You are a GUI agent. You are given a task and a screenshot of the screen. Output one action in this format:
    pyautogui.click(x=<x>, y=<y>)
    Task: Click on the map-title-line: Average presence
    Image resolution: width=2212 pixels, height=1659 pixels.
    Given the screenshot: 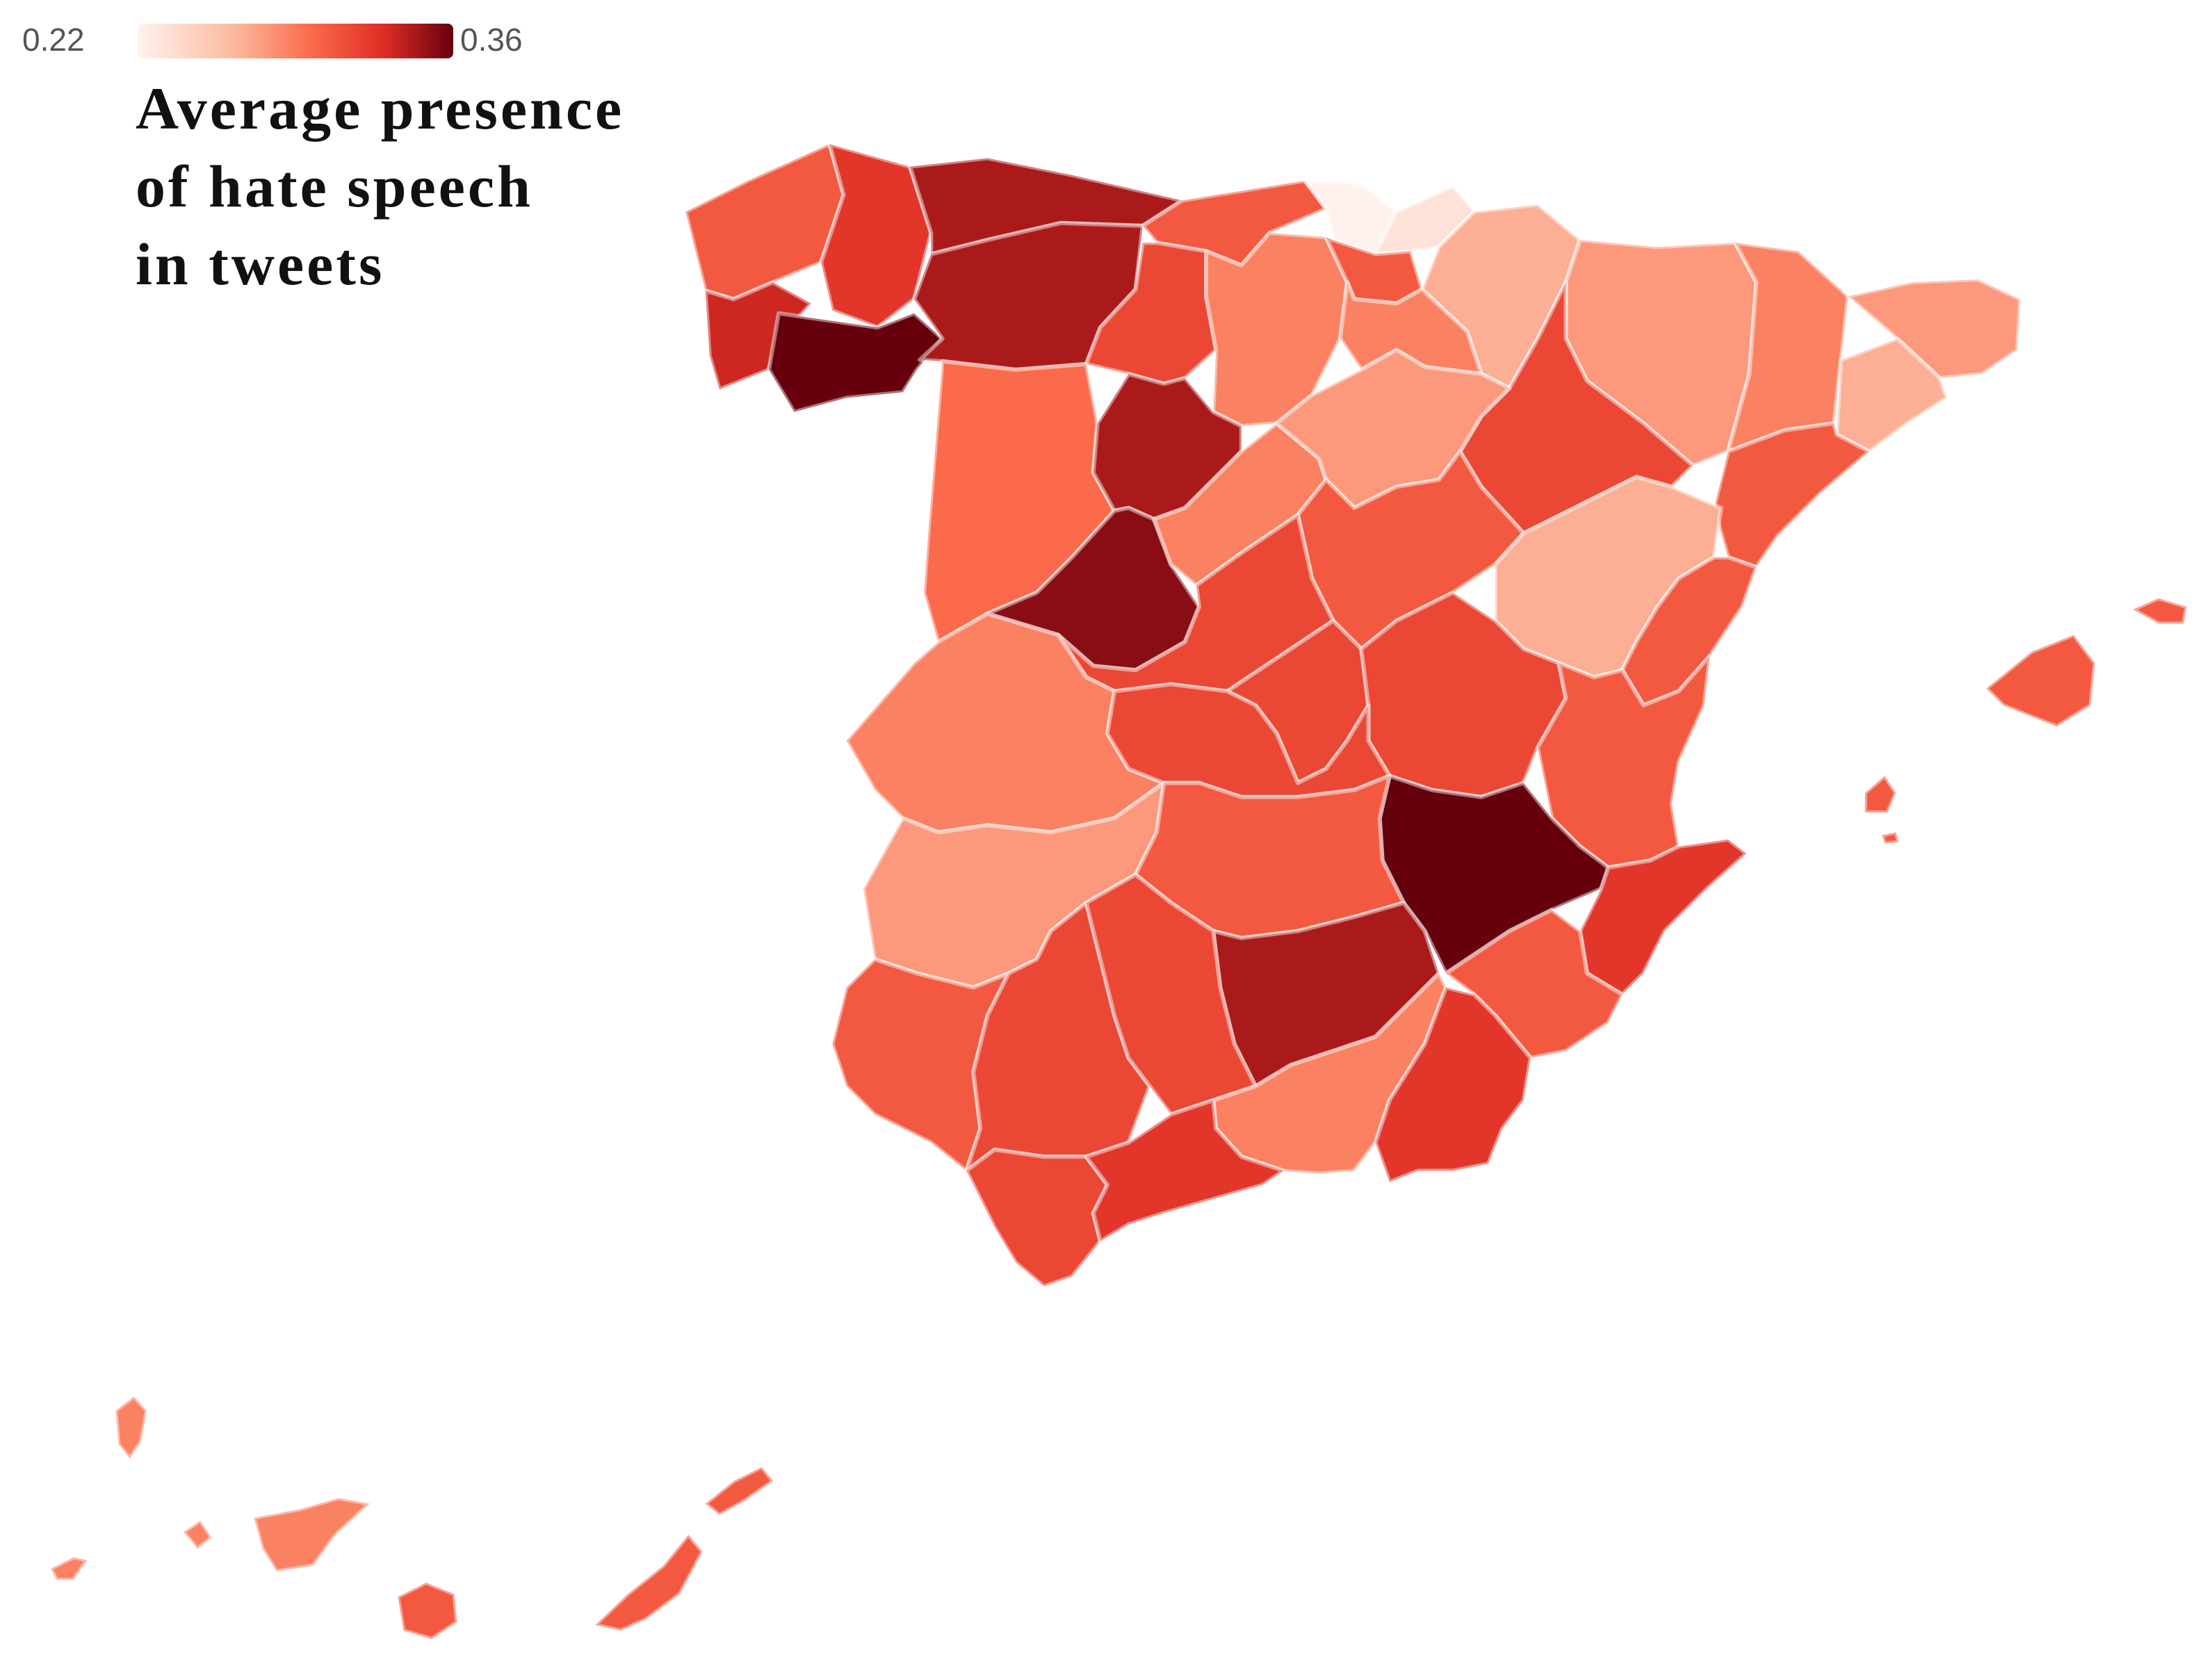 What is the action you would take?
    pyautogui.click(x=380, y=108)
    